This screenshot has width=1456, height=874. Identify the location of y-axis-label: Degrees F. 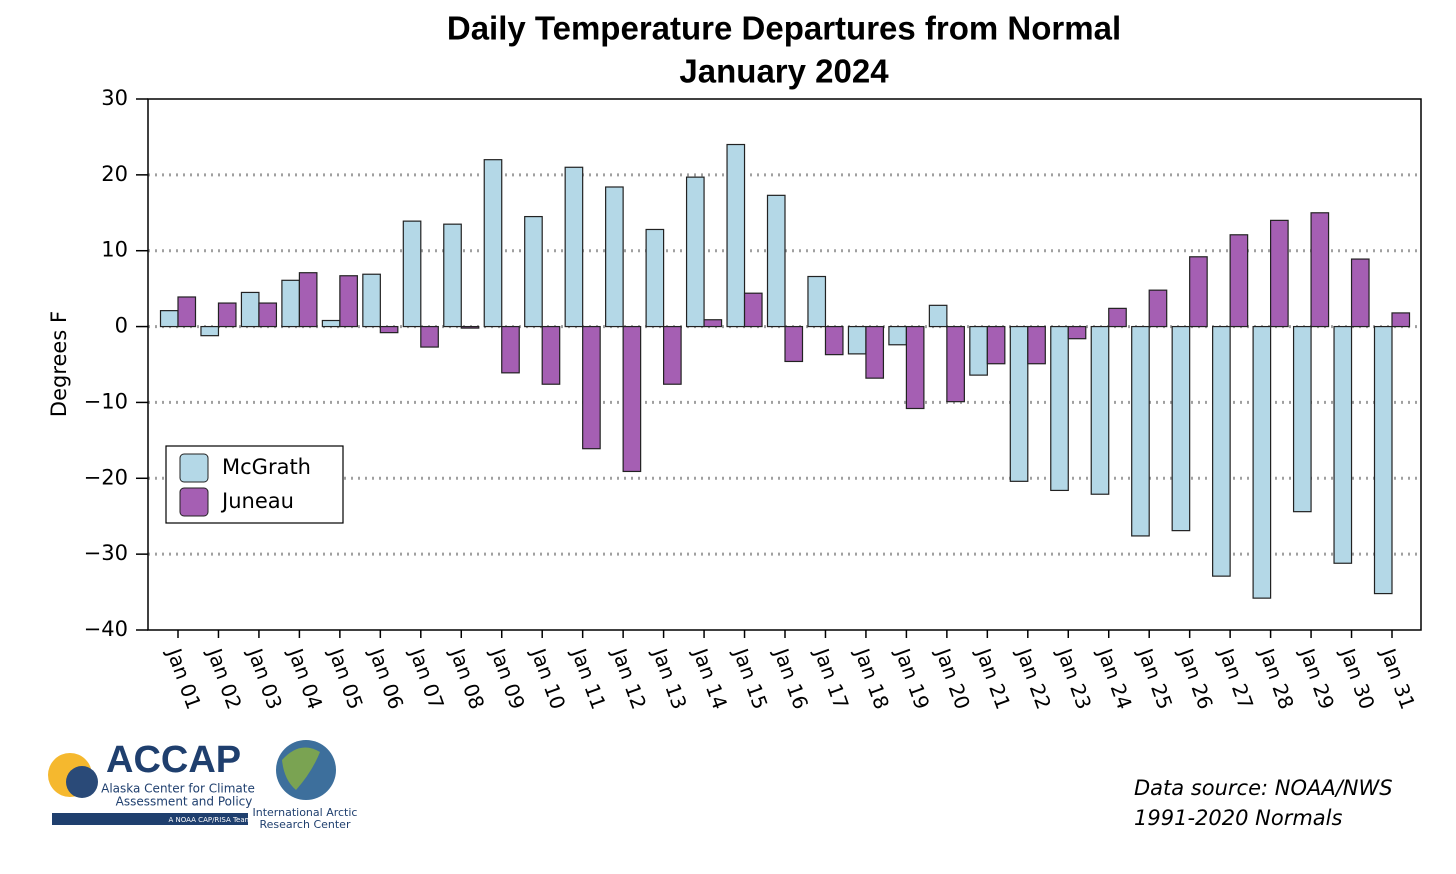
(59, 364).